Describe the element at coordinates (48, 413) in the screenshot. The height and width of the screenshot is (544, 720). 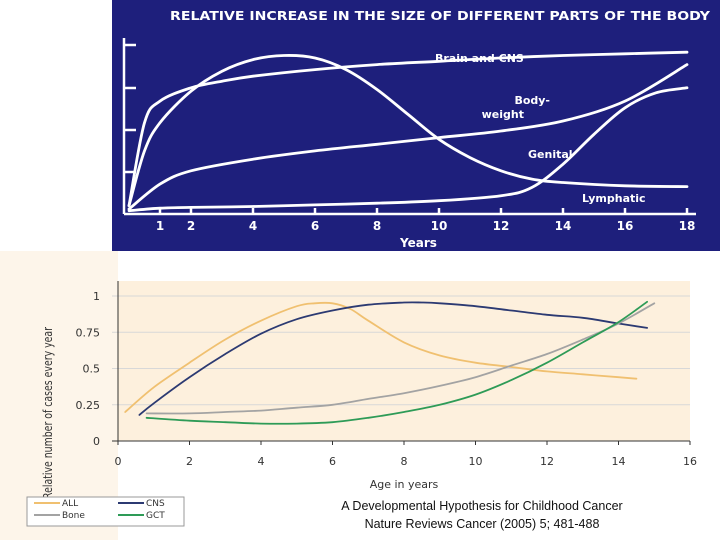
I see `y-axis-label: Relative number of cases every year` at that location.